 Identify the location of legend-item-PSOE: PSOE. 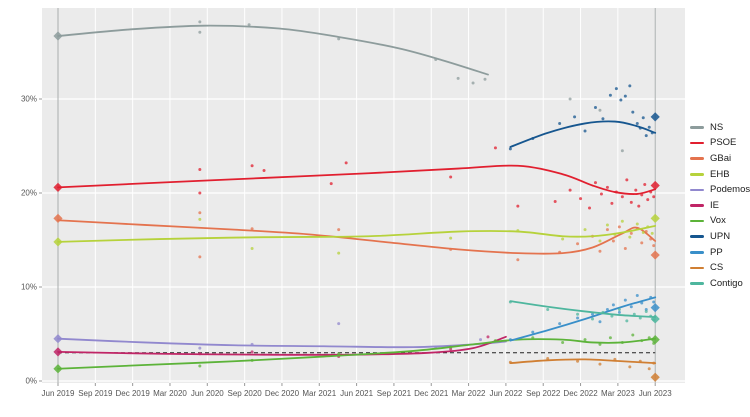
(720, 143).